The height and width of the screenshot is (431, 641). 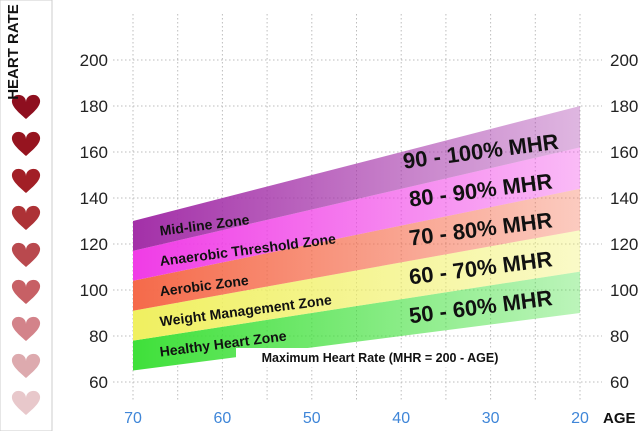 What do you see at coordinates (98, 382) in the screenshot?
I see `y-tick-label-left: 60` at bounding box center [98, 382].